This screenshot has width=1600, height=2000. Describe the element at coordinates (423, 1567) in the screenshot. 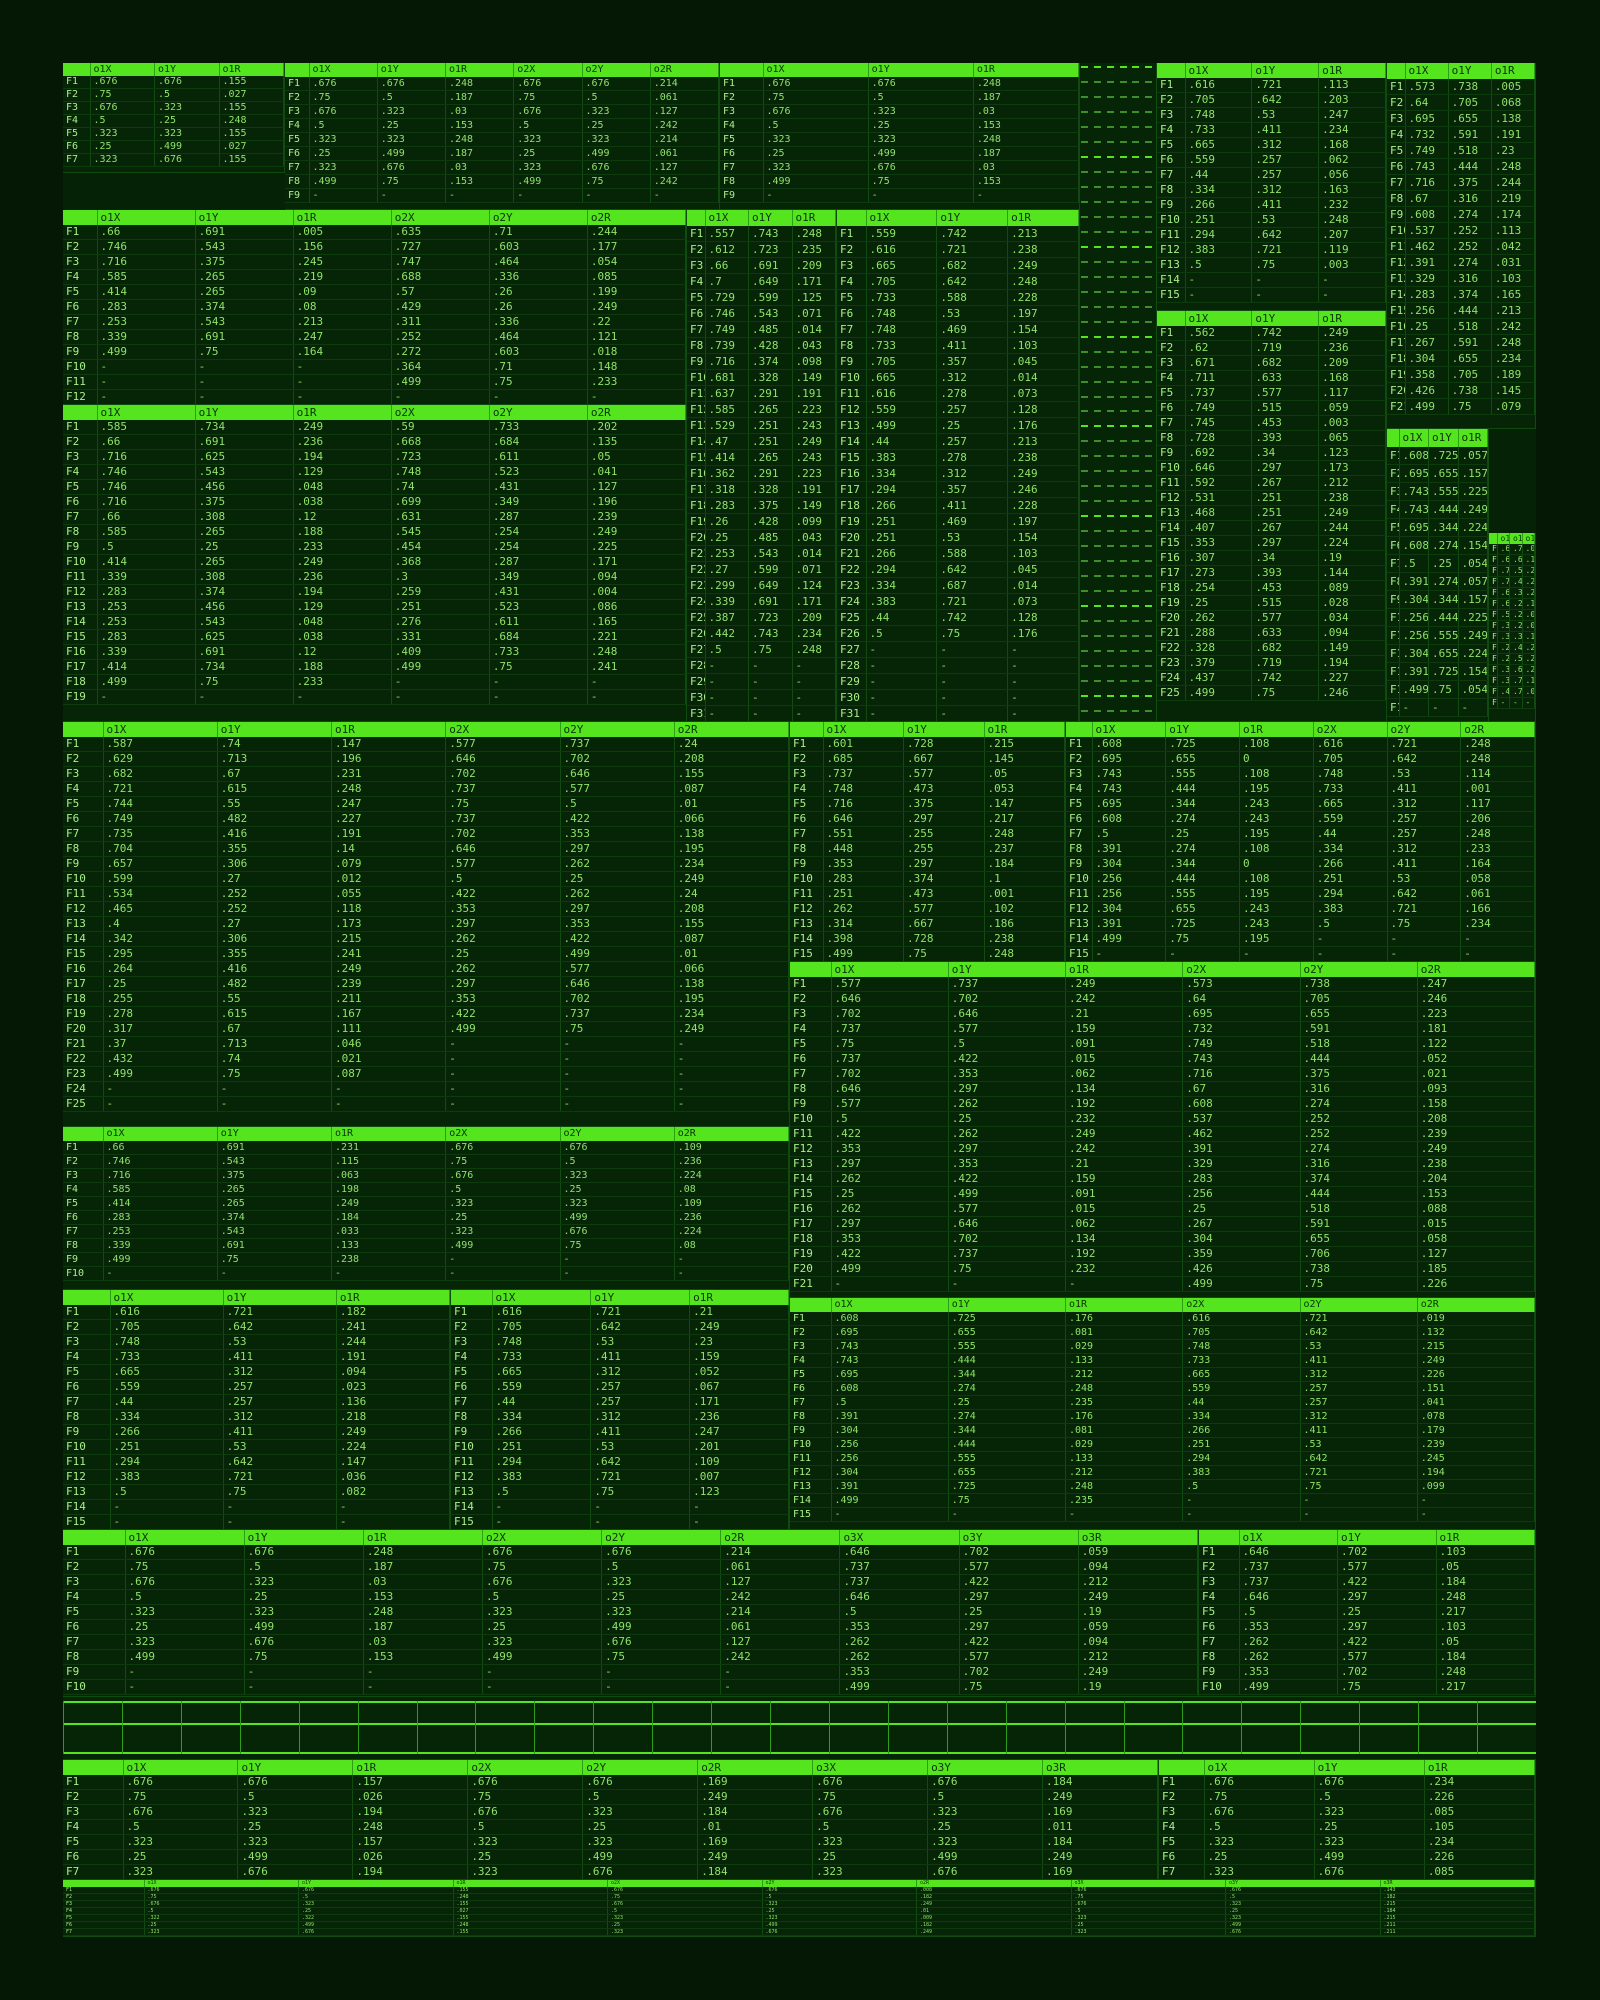

I see `data-cell: .187` at that location.